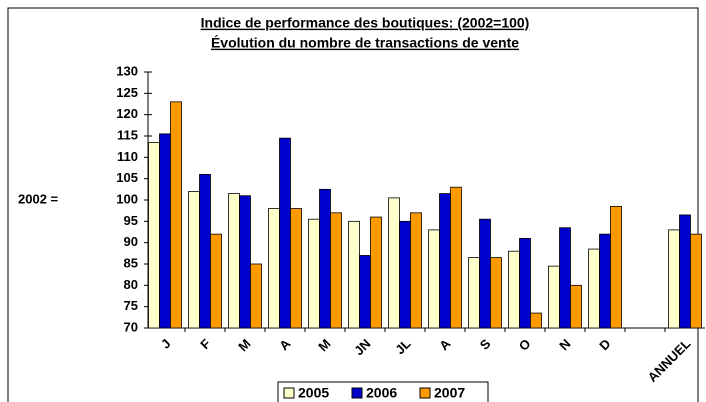  What do you see at coordinates (402, 346) in the screenshot?
I see `x-tick-label: JL` at bounding box center [402, 346].